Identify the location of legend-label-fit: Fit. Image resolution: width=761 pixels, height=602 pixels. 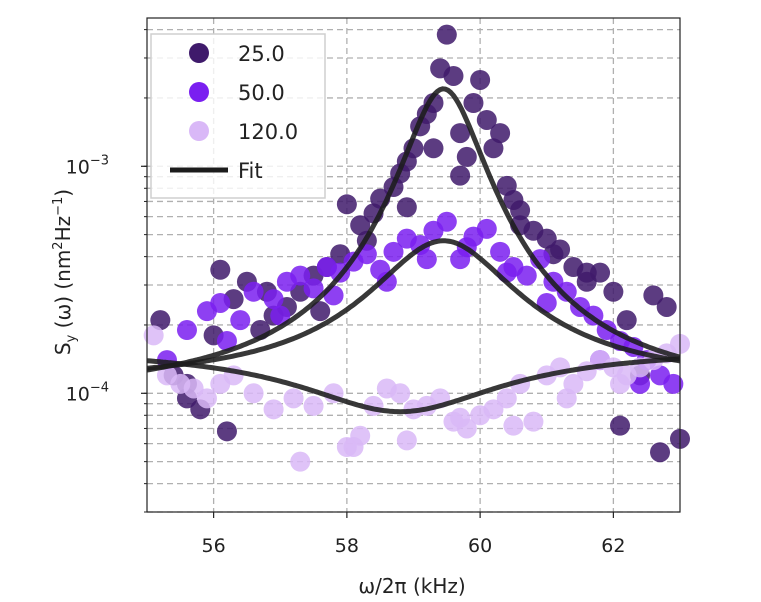
(250, 171).